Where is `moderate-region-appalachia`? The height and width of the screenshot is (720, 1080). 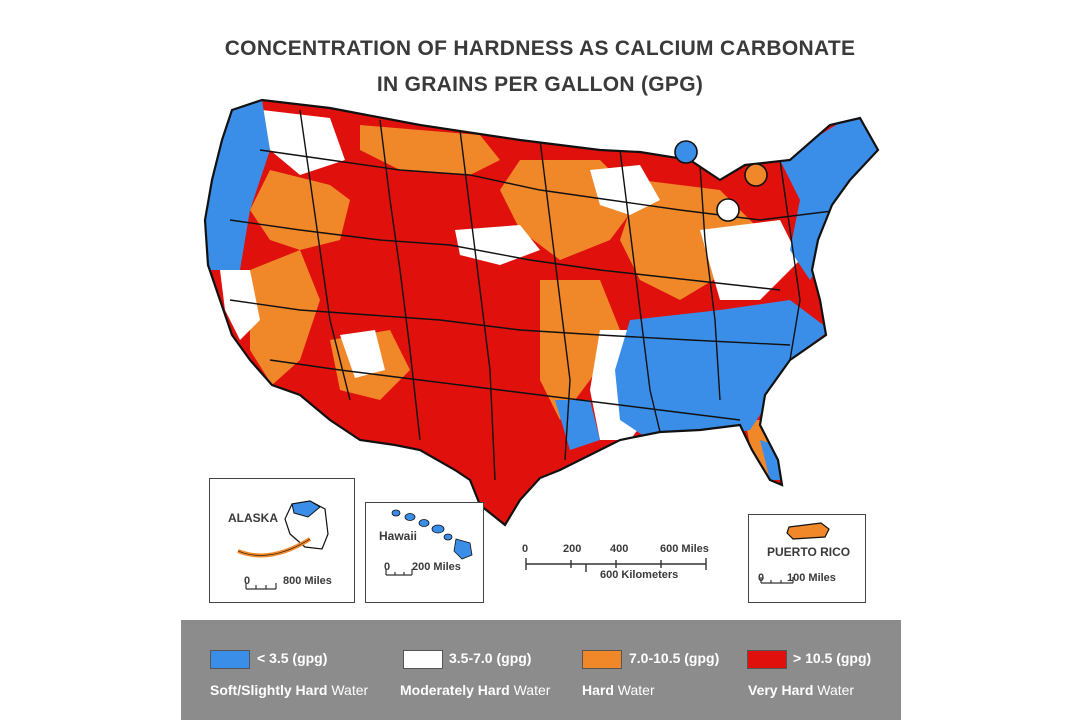
moderate-region-appalachia is located at coordinates (750, 260).